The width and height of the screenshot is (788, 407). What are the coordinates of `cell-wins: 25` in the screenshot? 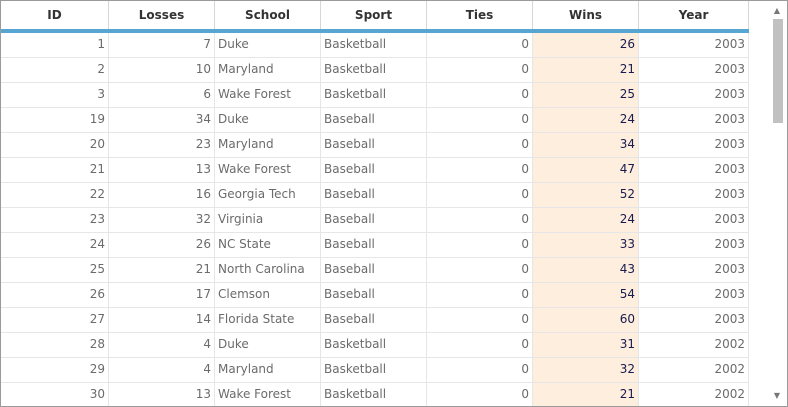 It's located at (586, 95).